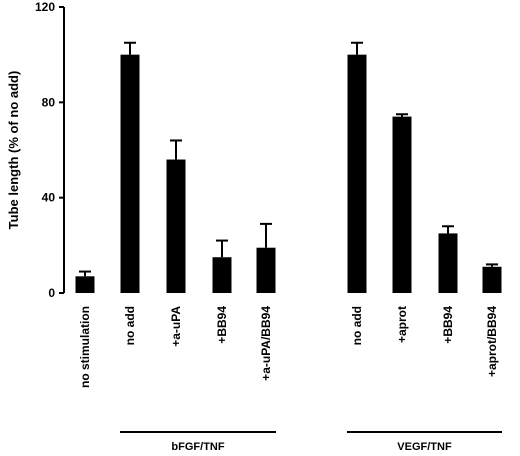  What do you see at coordinates (13, 150) in the screenshot?
I see `y-axis-title: Tube length (% of no add)` at bounding box center [13, 150].